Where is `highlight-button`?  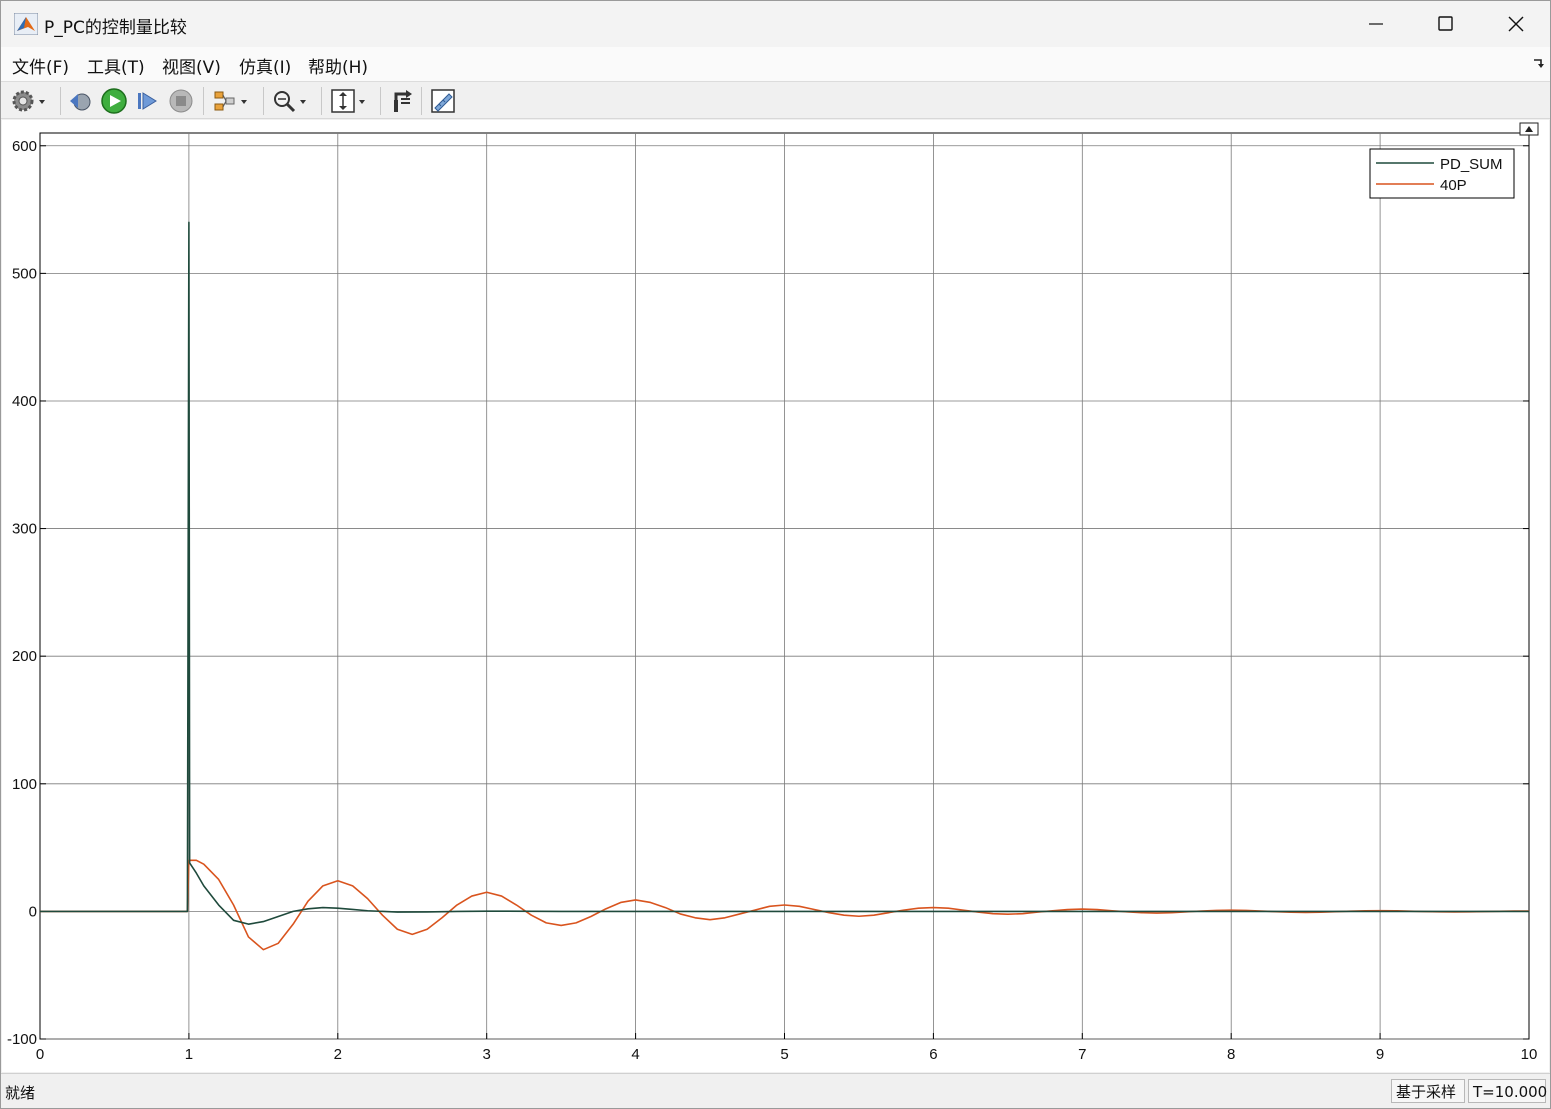
highlight-button is located at coordinates (231, 101).